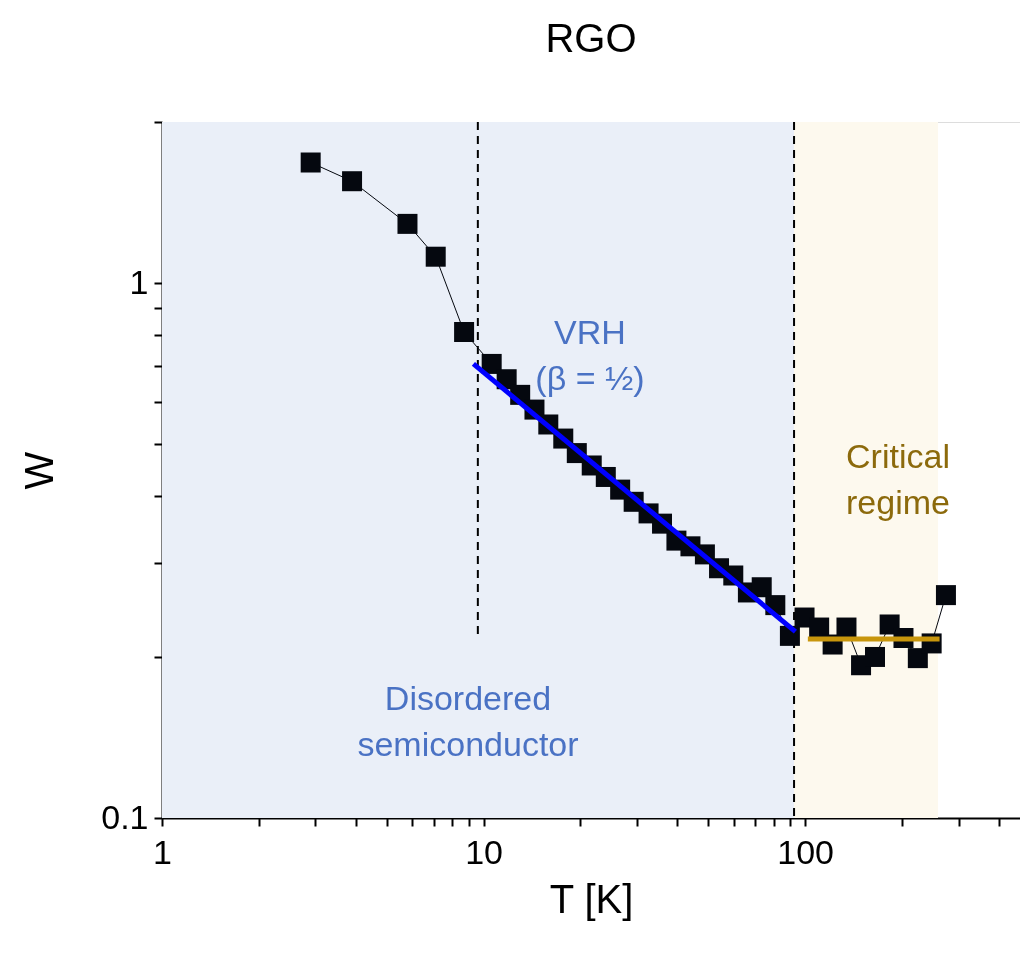 The height and width of the screenshot is (957, 1020). Describe the element at coordinates (484, 851) in the screenshot. I see `x-tick-label: 10` at that location.